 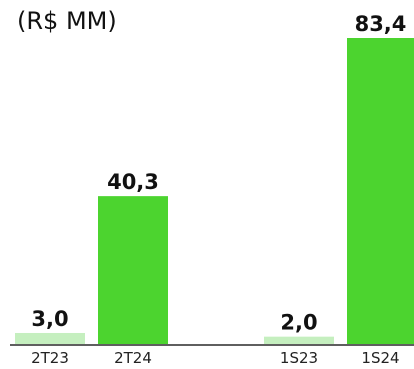 I want to click on bar-2t23, so click(x=50, y=338).